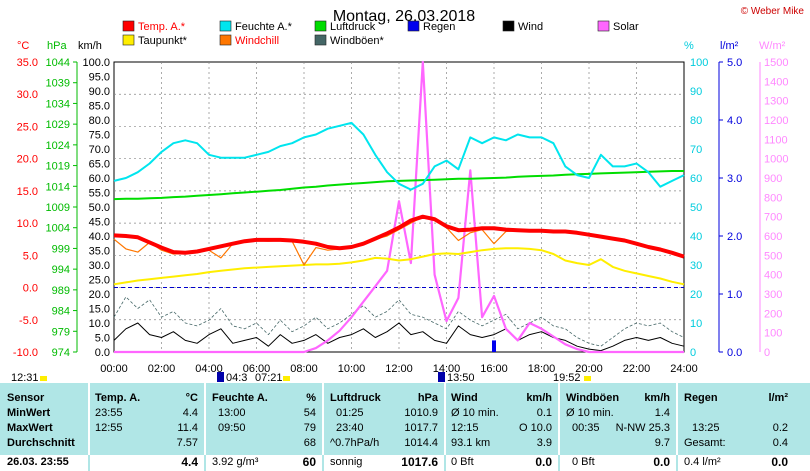 The width and height of the screenshot is (810, 471). What do you see at coordinates (689, 46) in the screenshot?
I see `humidity-unit-label: %` at bounding box center [689, 46].